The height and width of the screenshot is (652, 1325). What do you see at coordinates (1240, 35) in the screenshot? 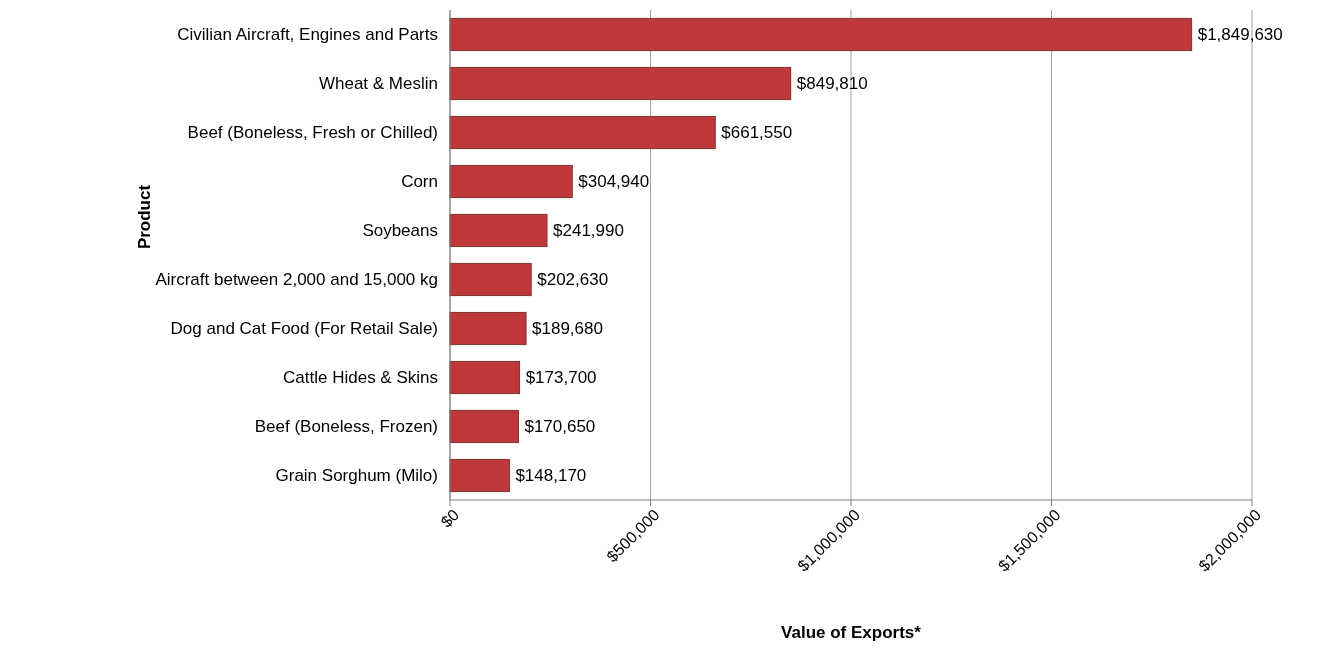
I see `data-label: $1,849,630` at bounding box center [1240, 35].